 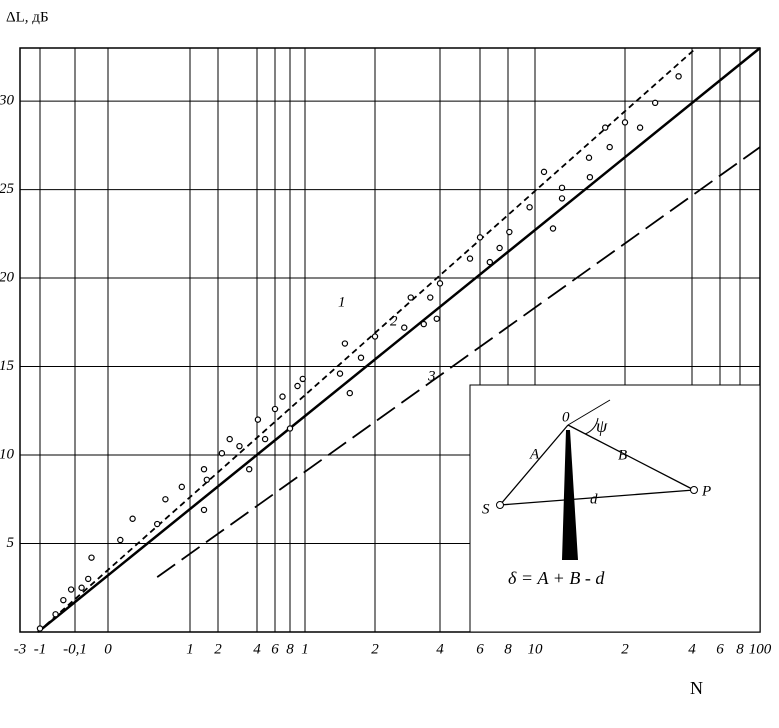 I want to click on x-tick-label: 0, so click(x=108, y=649).